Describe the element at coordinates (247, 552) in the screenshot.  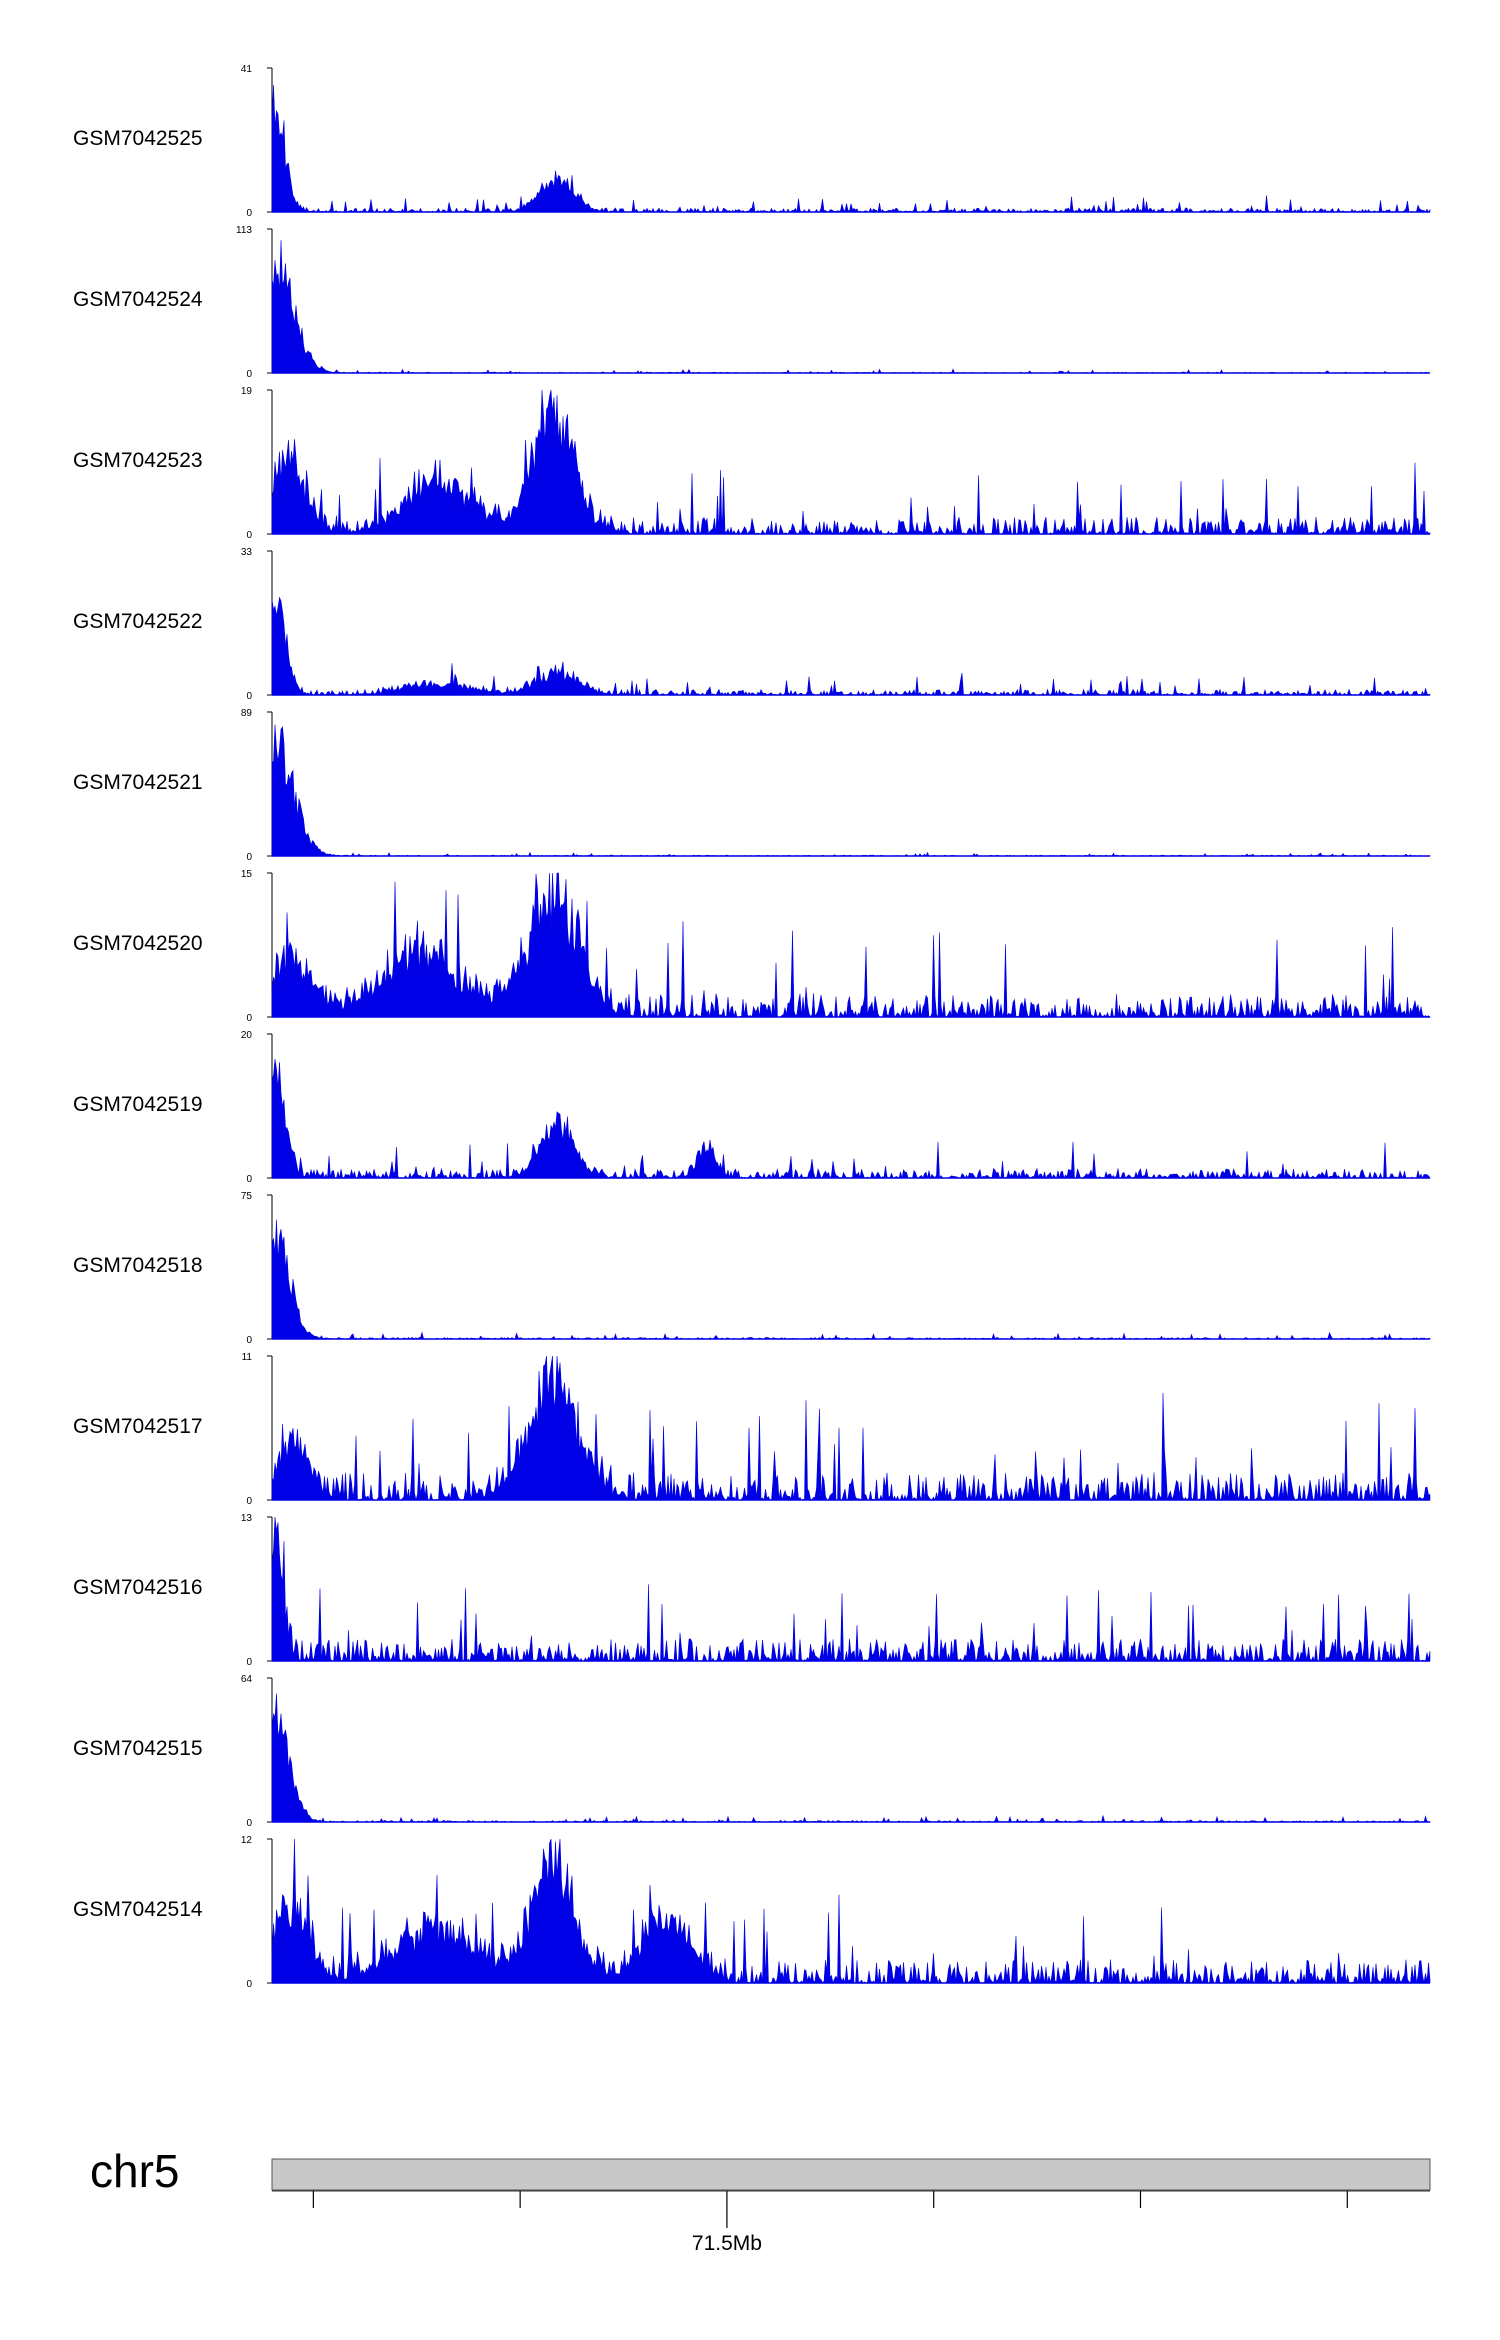
I see `y-max-label: 33` at that location.